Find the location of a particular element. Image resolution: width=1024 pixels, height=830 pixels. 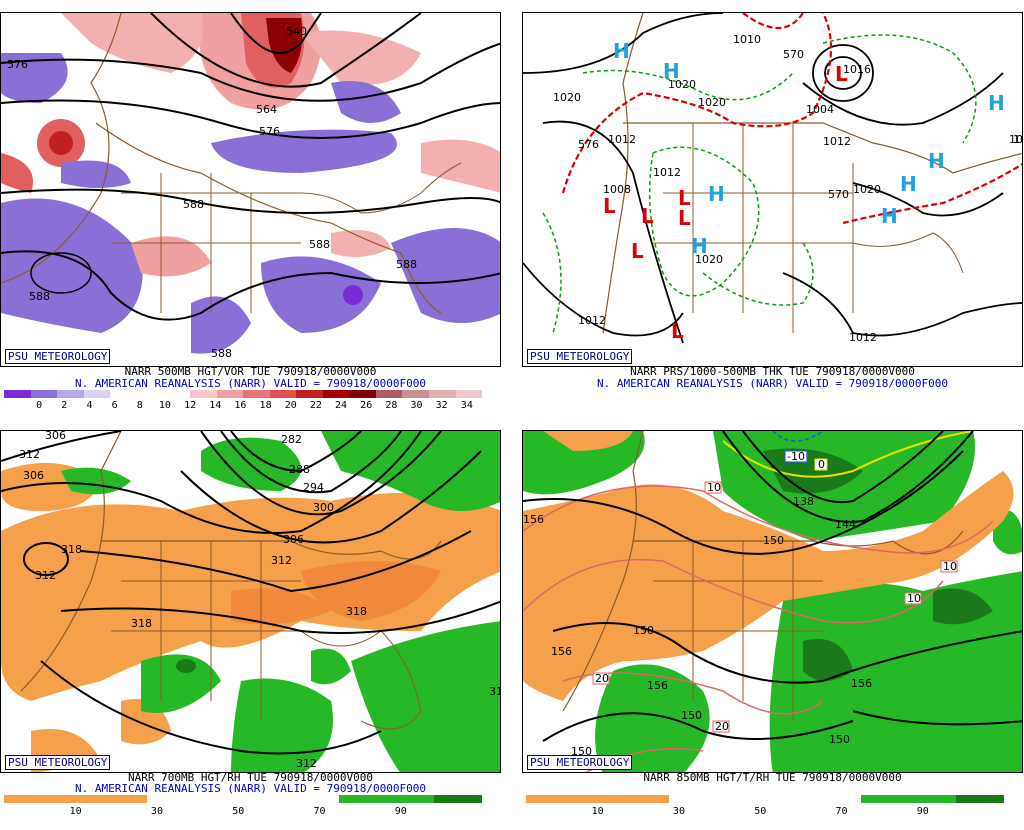

svg-text: 31 is located at coordinates (495, 691).